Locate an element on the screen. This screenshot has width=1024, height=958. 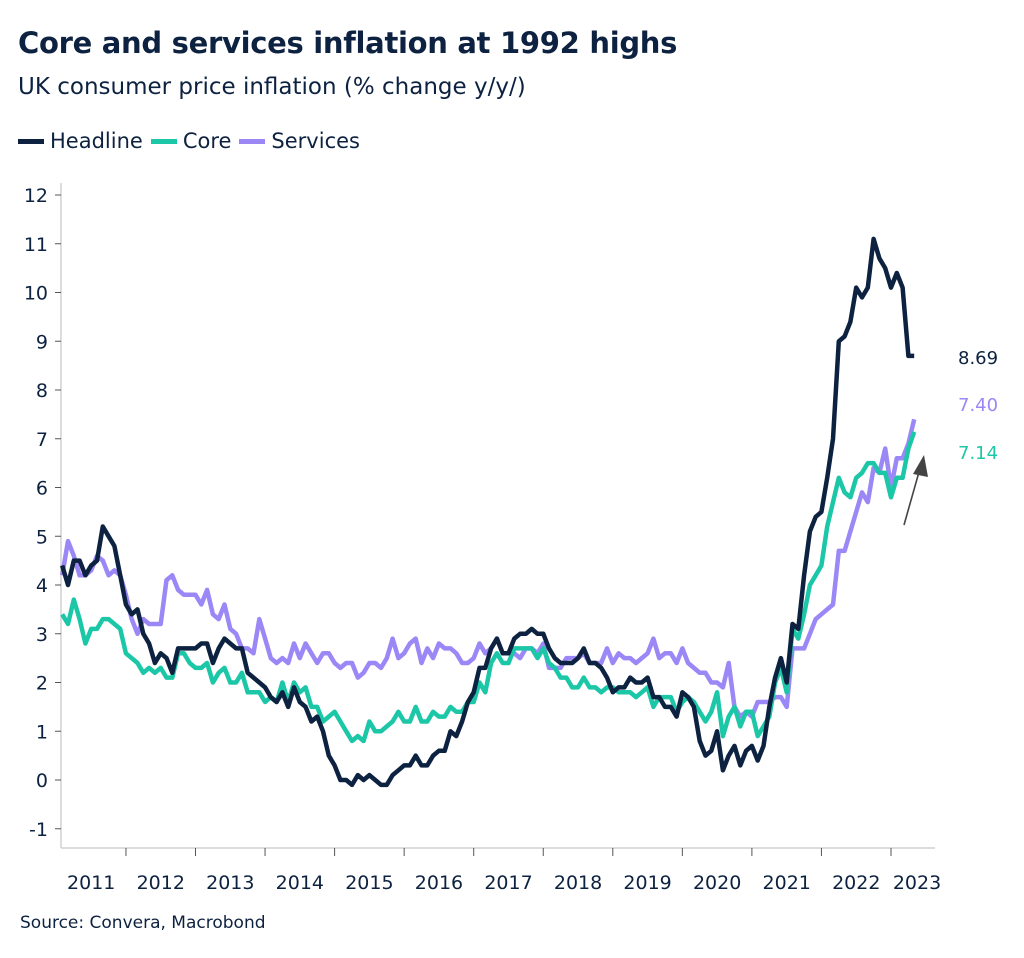
x-tick-label: 2012 is located at coordinates (161, 883).